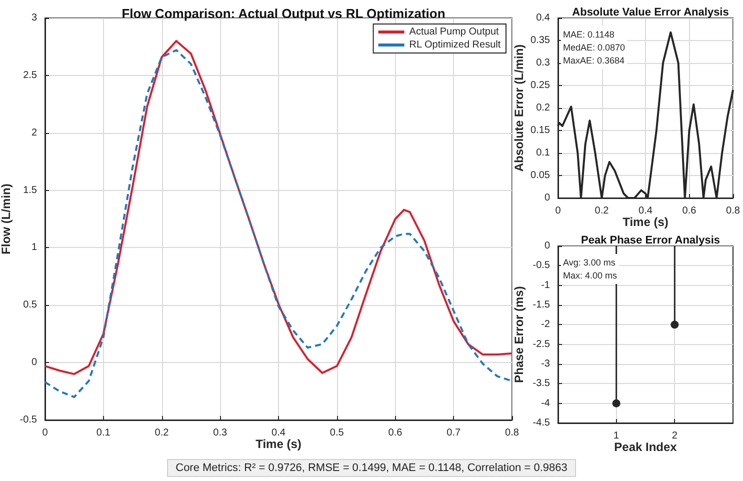 The height and width of the screenshot is (481, 743). I want to click on y-tick-label: 1.5, so click(30, 190).